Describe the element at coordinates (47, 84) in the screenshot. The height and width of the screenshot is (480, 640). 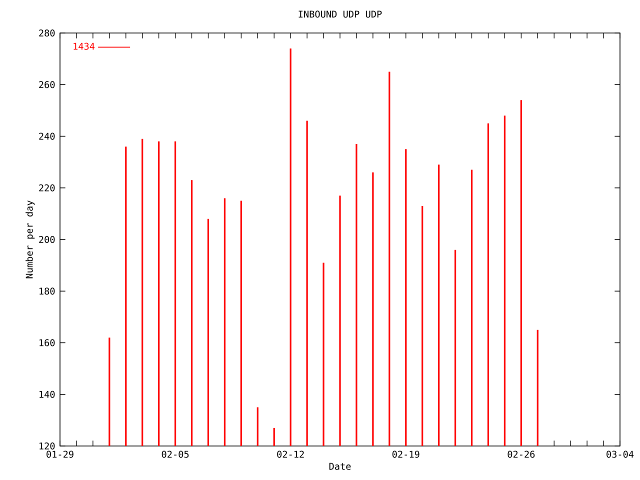
I see `y-tick-label: 260` at that location.